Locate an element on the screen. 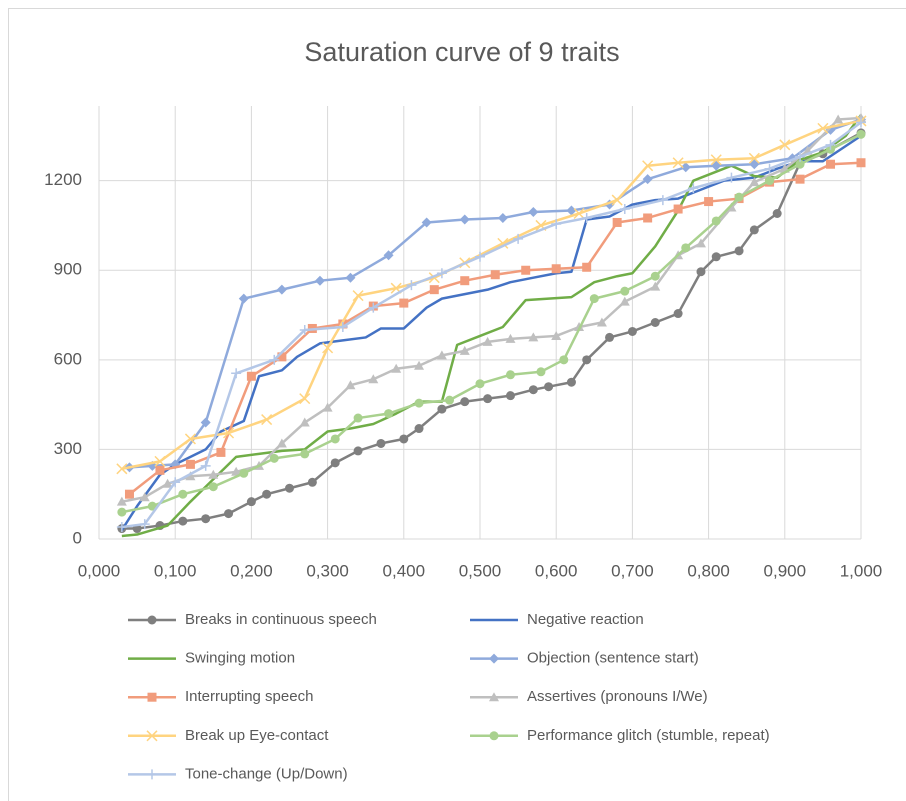 This screenshot has height=801, width=906. x-tick-label: 0,700 is located at coordinates (632, 570).